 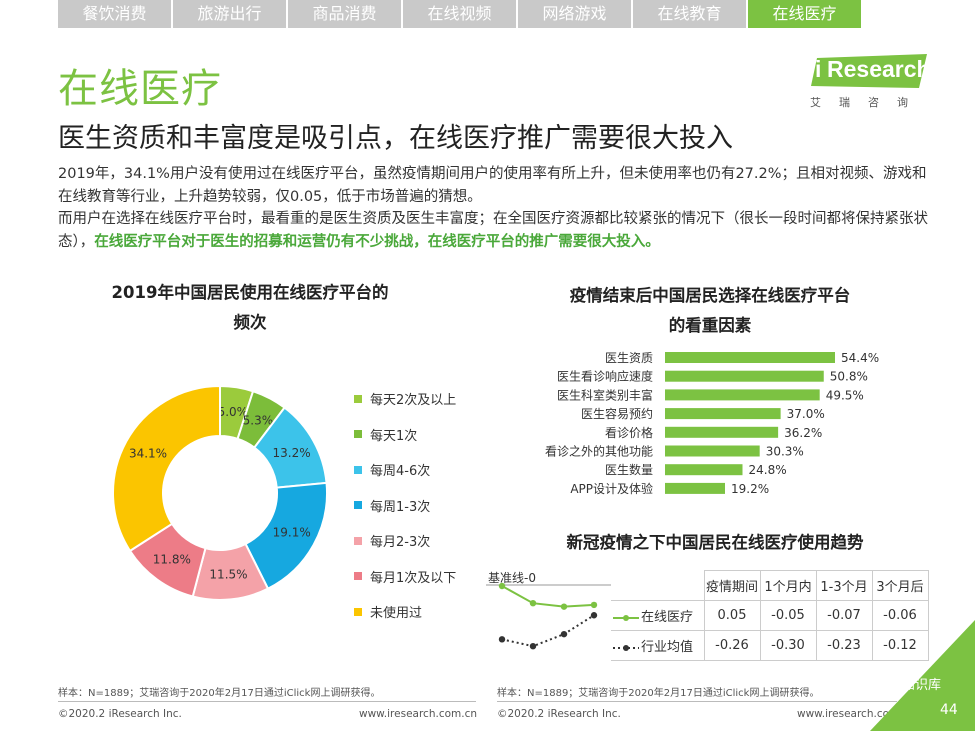 What do you see at coordinates (605, 394) in the screenshot?
I see `bar-category-3: 医生科室类别丰富` at bounding box center [605, 394].